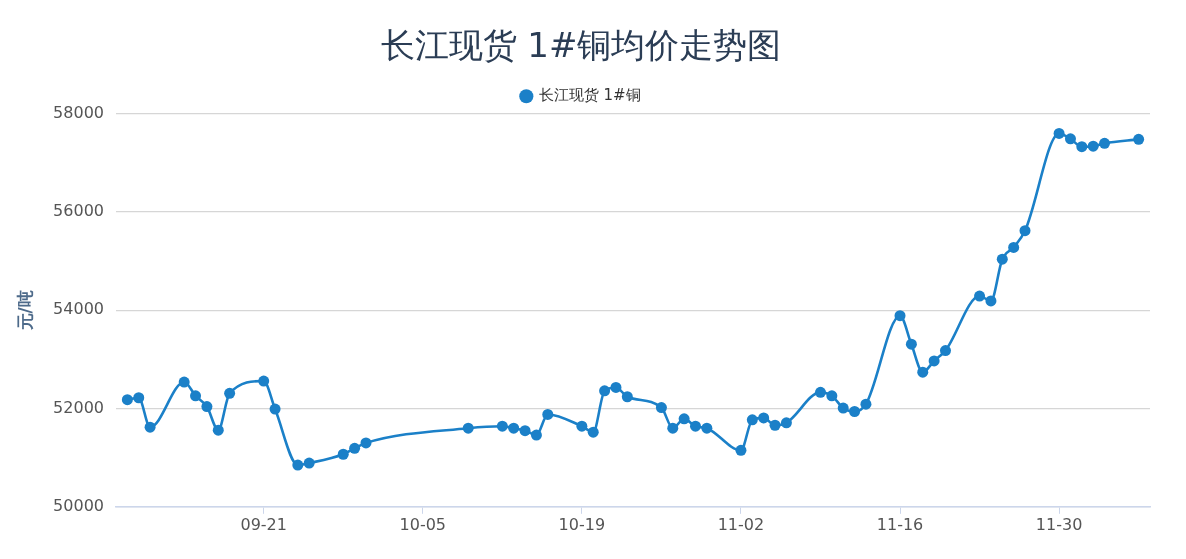 This screenshot has width=1186, height=559. I want to click on x-tick-label: 09-21, so click(263, 524).